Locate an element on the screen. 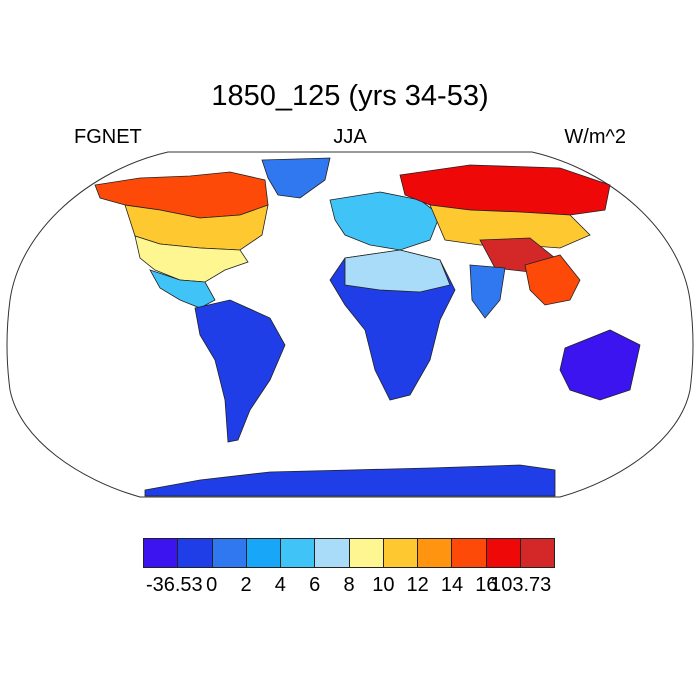  region-mexico is located at coordinates (182, 289).